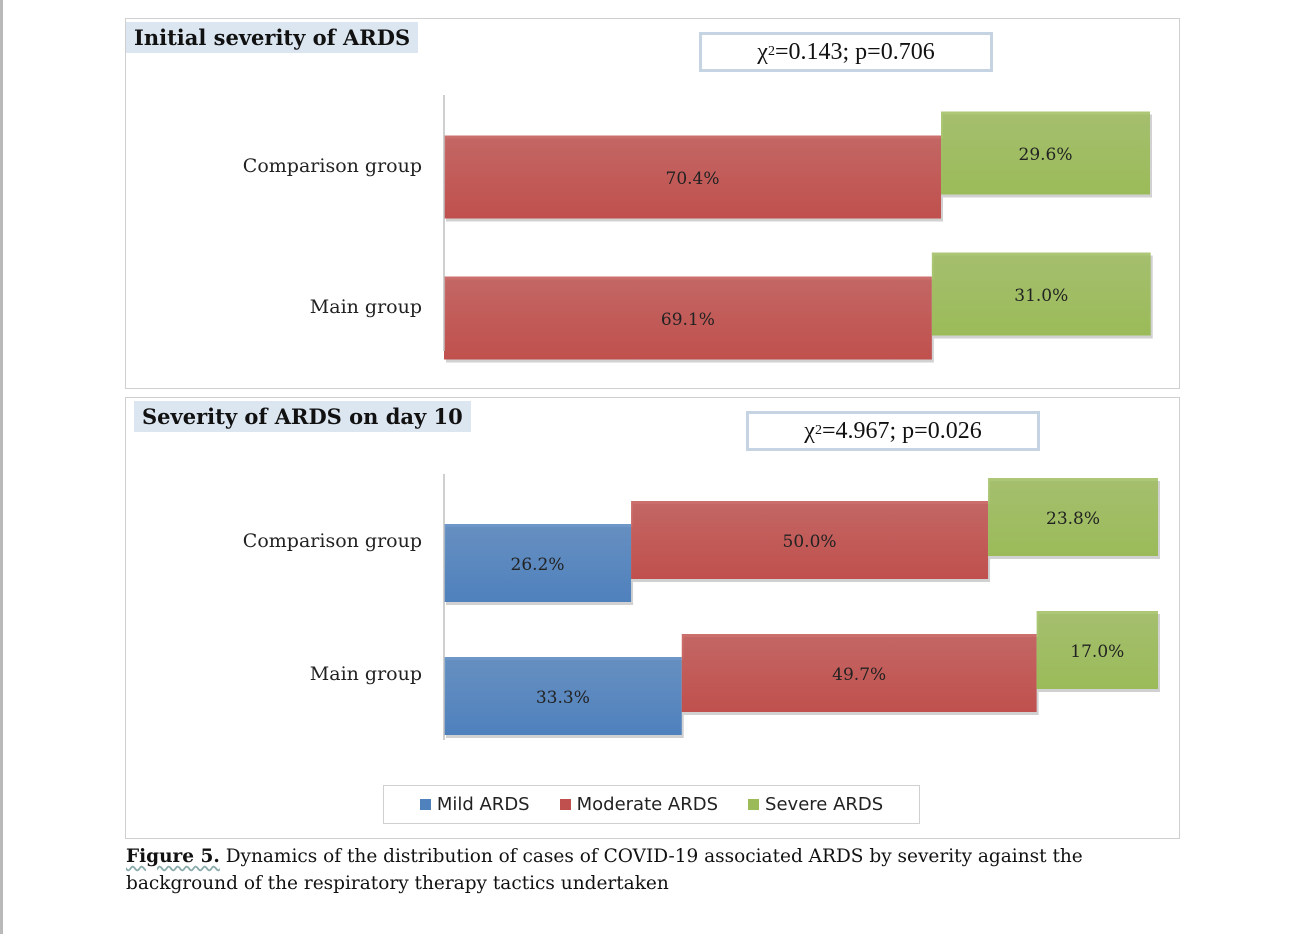 The width and height of the screenshot is (1299, 934). Describe the element at coordinates (824, 804) in the screenshot. I see `legend-label-severe: Severe ARDS` at that location.